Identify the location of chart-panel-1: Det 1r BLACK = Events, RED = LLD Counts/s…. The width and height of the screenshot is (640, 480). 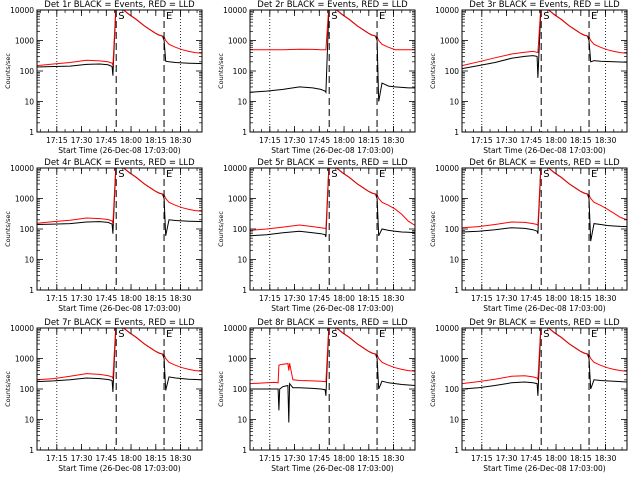
(103, 77).